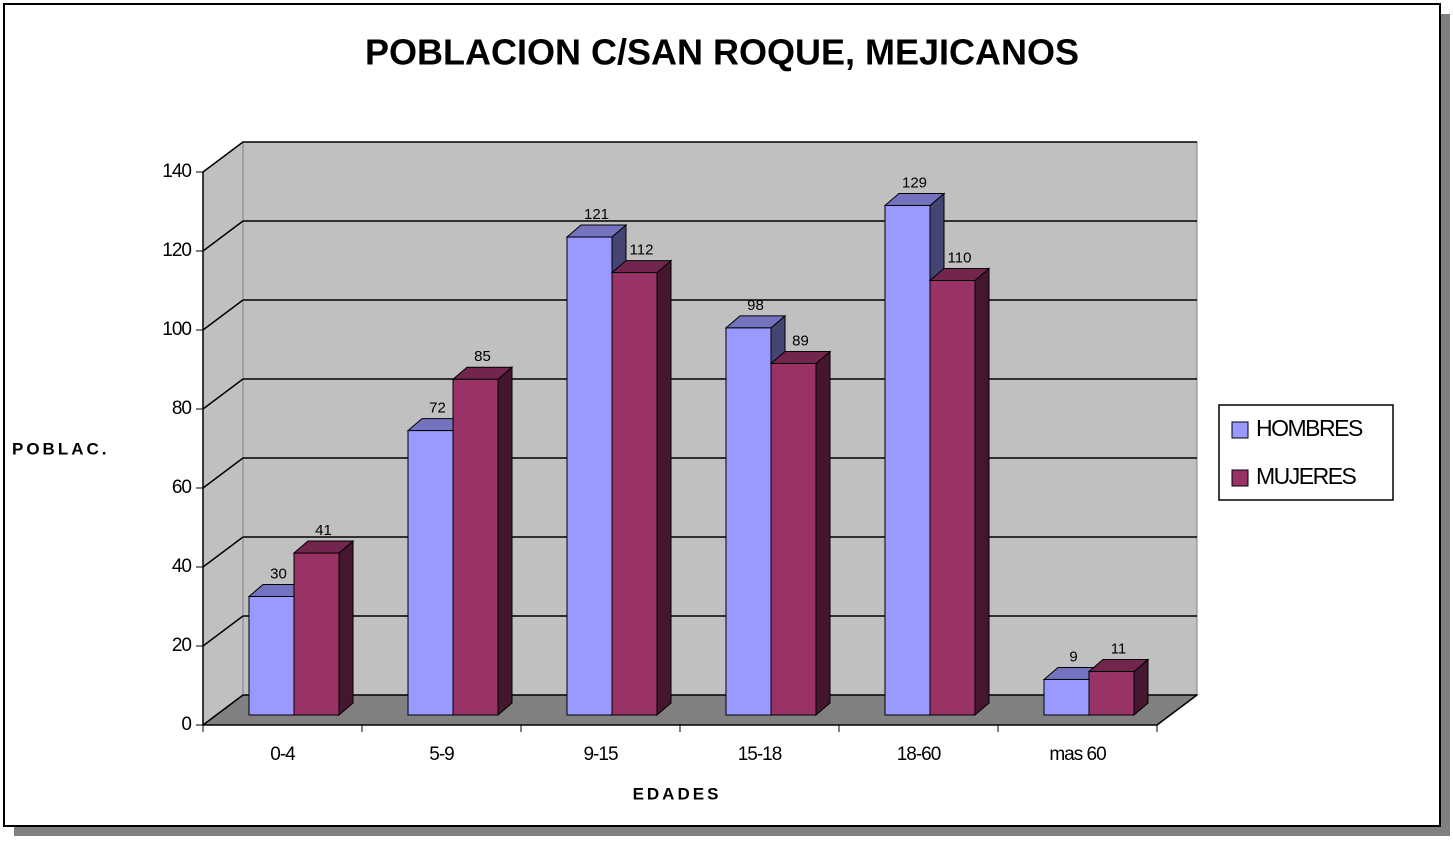 The width and height of the screenshot is (1453, 842). What do you see at coordinates (1077, 754) in the screenshot?
I see `x-tick-label: mas 60` at bounding box center [1077, 754].